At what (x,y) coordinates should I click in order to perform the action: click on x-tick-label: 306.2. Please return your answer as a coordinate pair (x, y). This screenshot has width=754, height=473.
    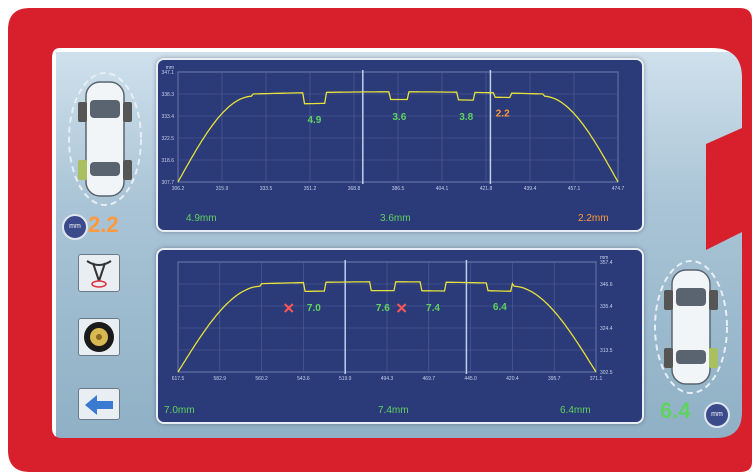
    Looking at the image, I should click on (178, 189).